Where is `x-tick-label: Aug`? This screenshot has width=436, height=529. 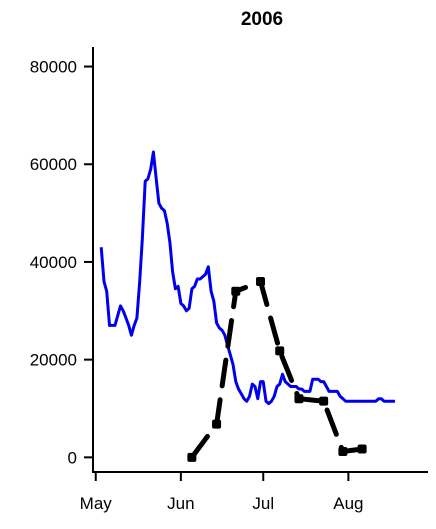
x-tick-label: Aug is located at coordinates (348, 503).